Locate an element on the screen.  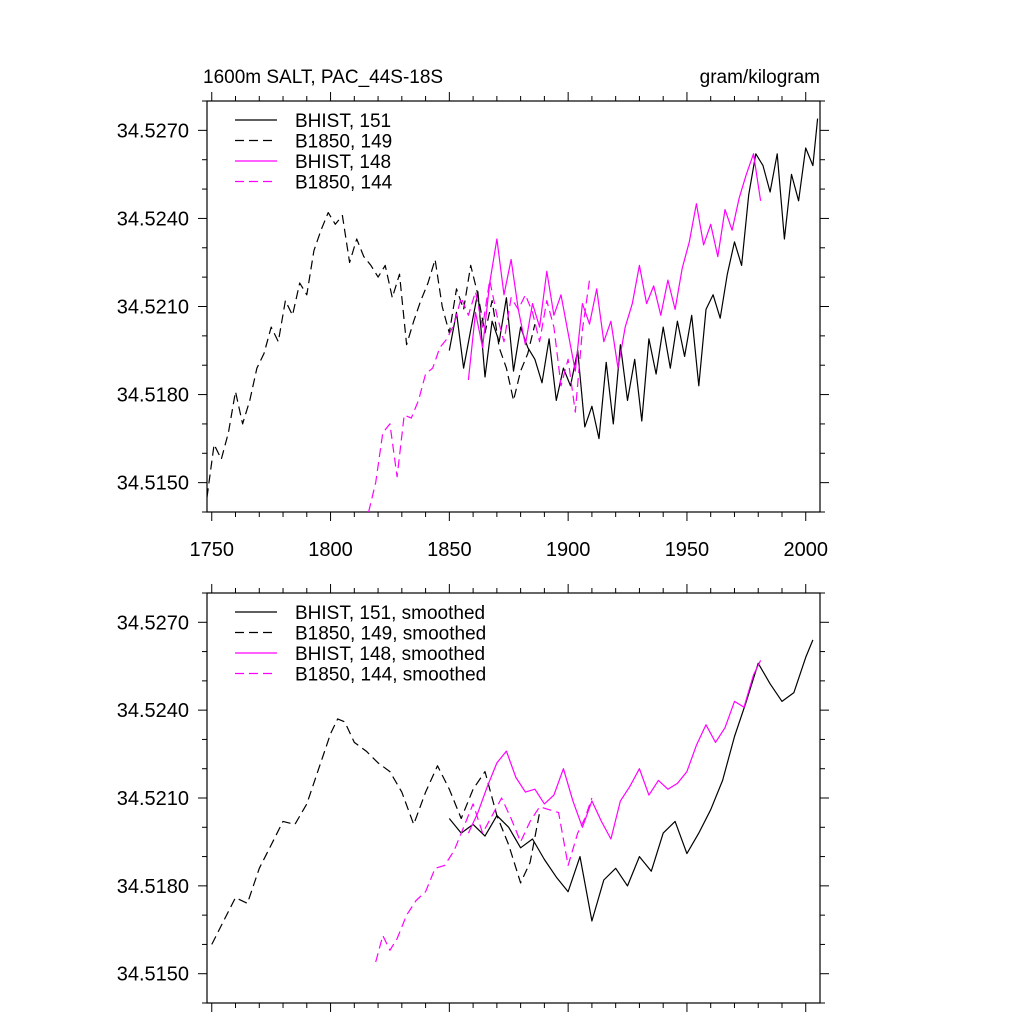
chart-title: 1600m SALT, PAC_44S-18S is located at coordinates (323, 77).